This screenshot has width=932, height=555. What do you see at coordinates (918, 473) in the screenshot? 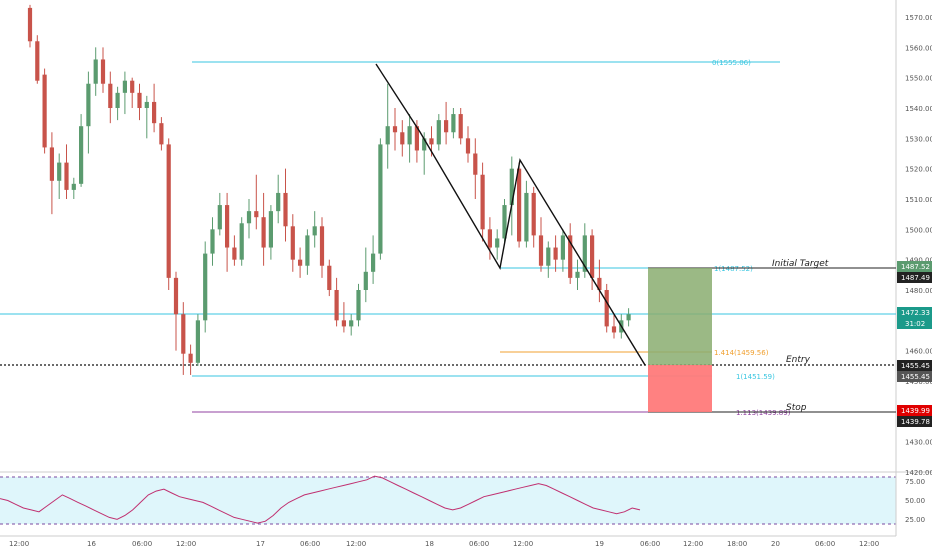
I see `price-tick-label: 1420.00` at bounding box center [918, 473].